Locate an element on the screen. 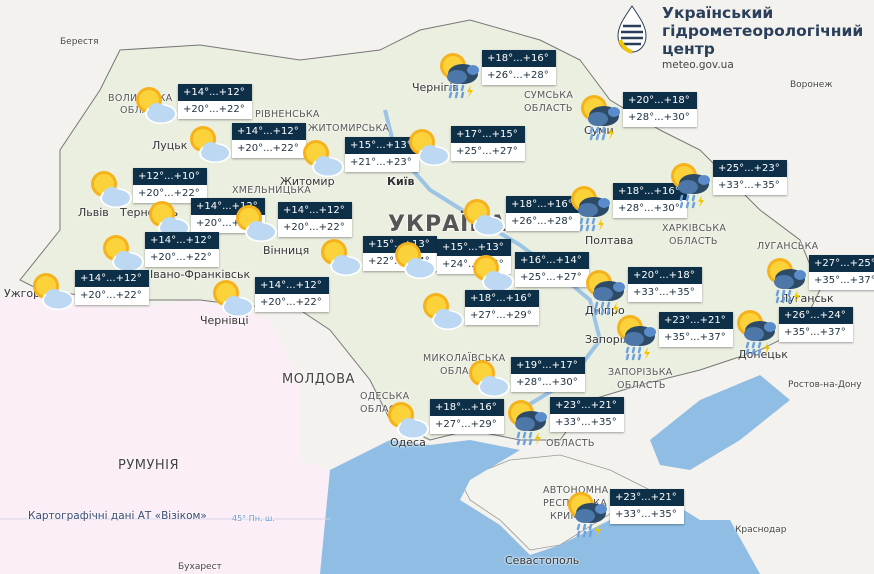 The height and width of the screenshot is (574, 874). site-url: meteo.gov.ua is located at coordinates (698, 65).